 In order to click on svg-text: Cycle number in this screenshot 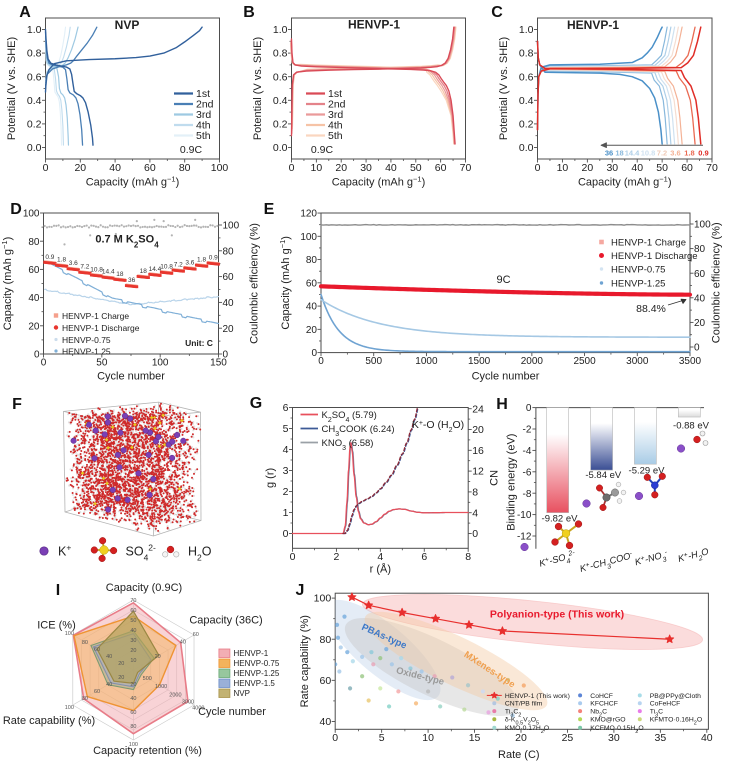, I will do `click(232, 712)`.